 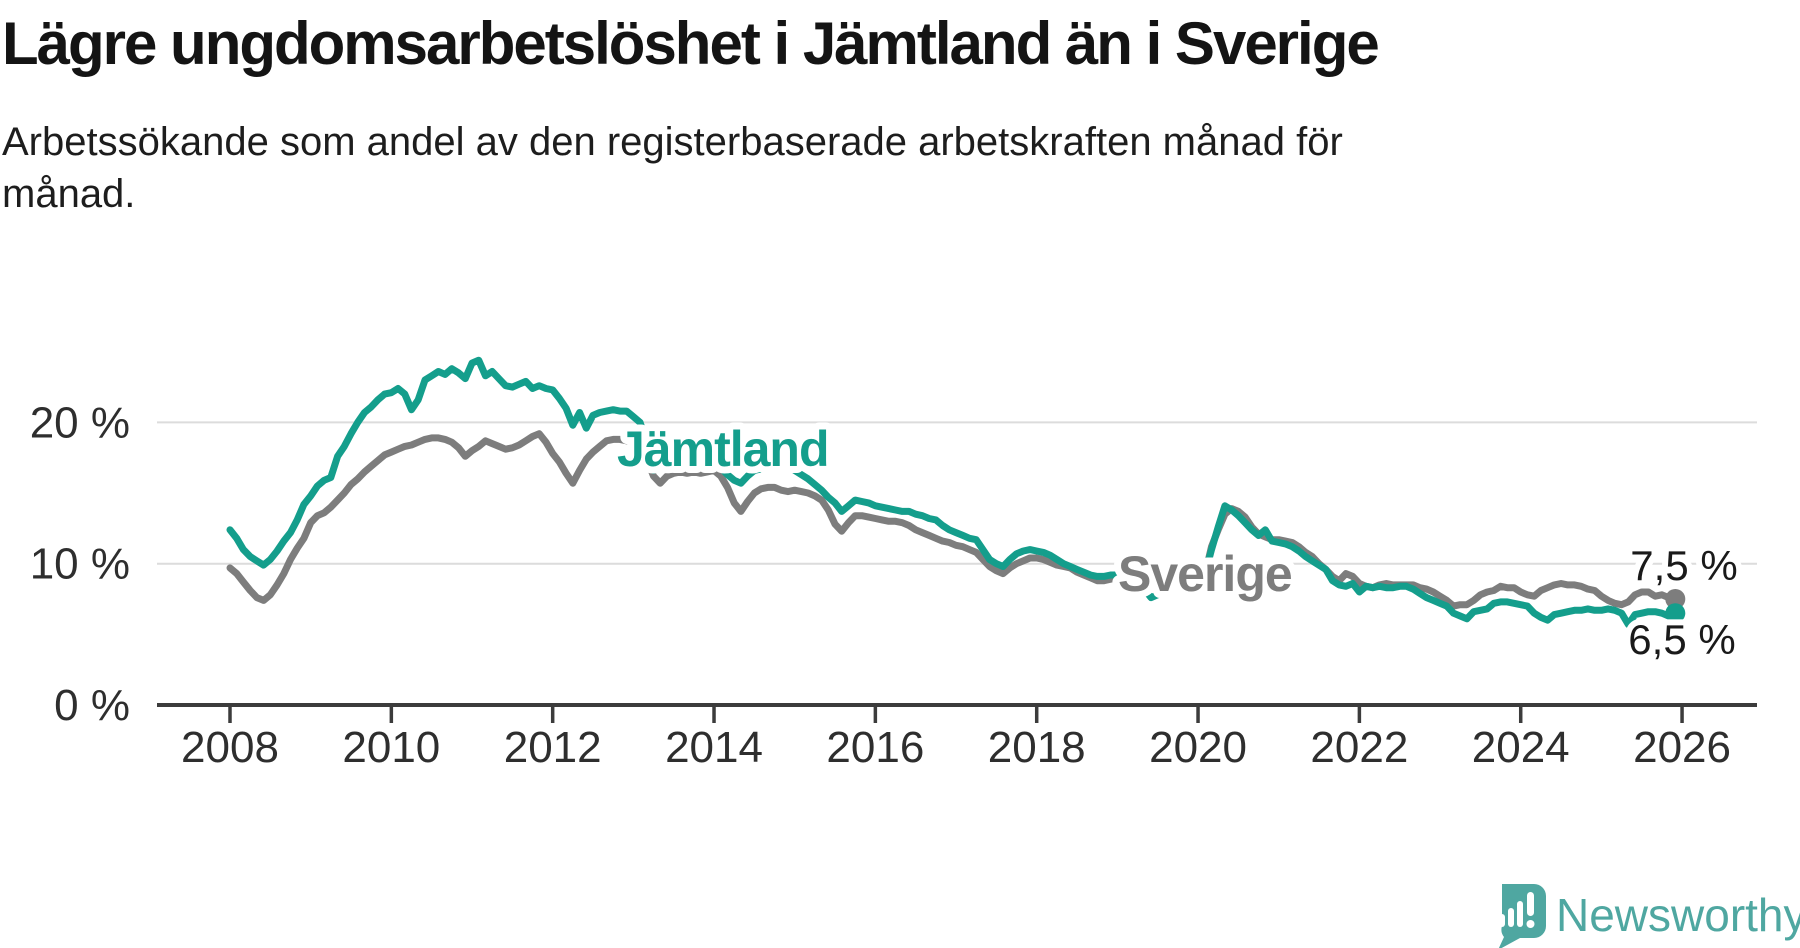 What do you see at coordinates (1205, 574) in the screenshot?
I see `series-label-sverige: Sverige` at bounding box center [1205, 574].